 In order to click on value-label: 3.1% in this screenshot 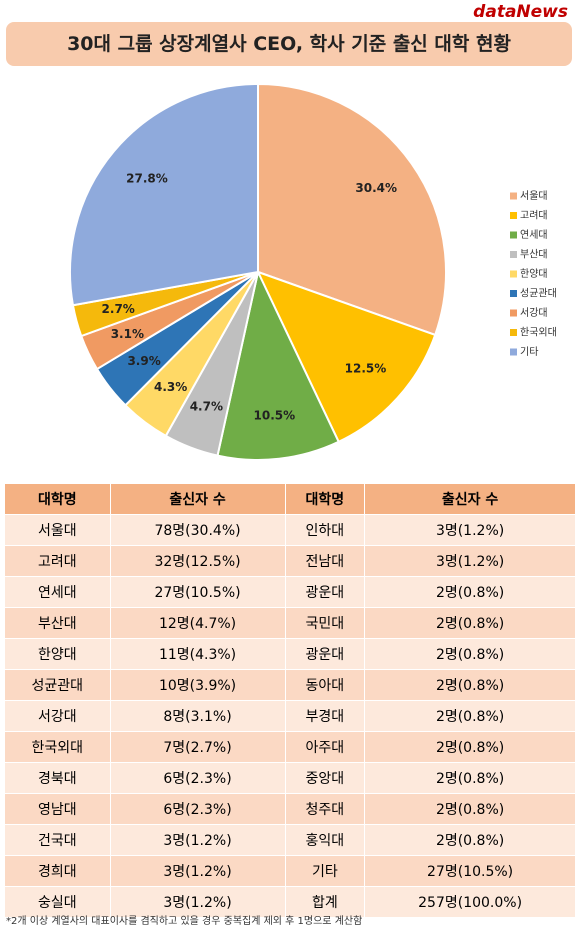, I will do `click(127, 334)`.